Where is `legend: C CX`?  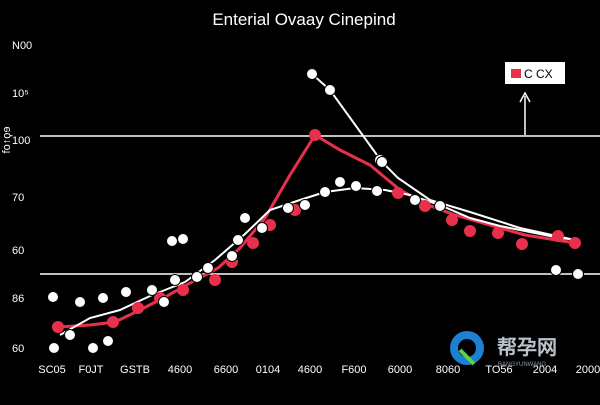 legend: C CX is located at coordinates (535, 73).